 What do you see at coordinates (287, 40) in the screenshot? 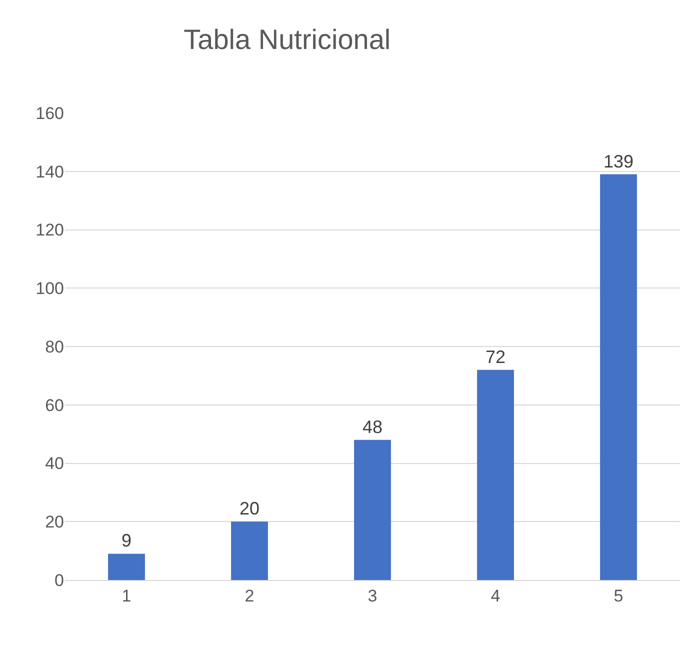
I see `chart-title: Tabla Nutricional` at bounding box center [287, 40].